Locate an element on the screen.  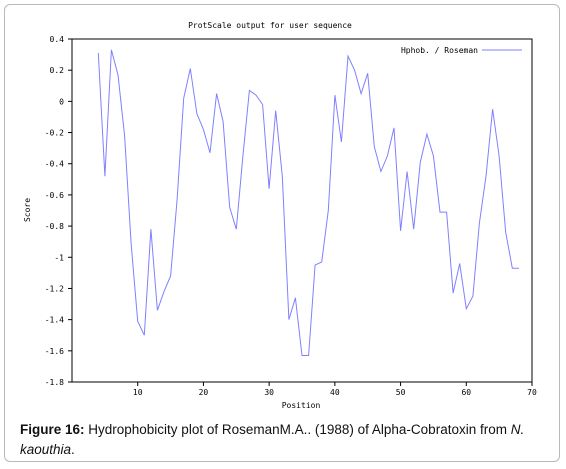
caption-label: Figure 16: is located at coordinates (52, 429).